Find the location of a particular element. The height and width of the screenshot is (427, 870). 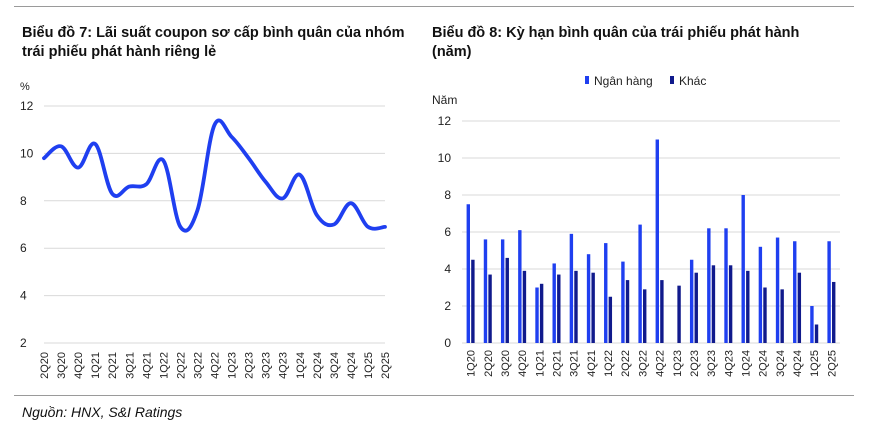

y-axis-unit: Năm is located at coordinates (444, 100).